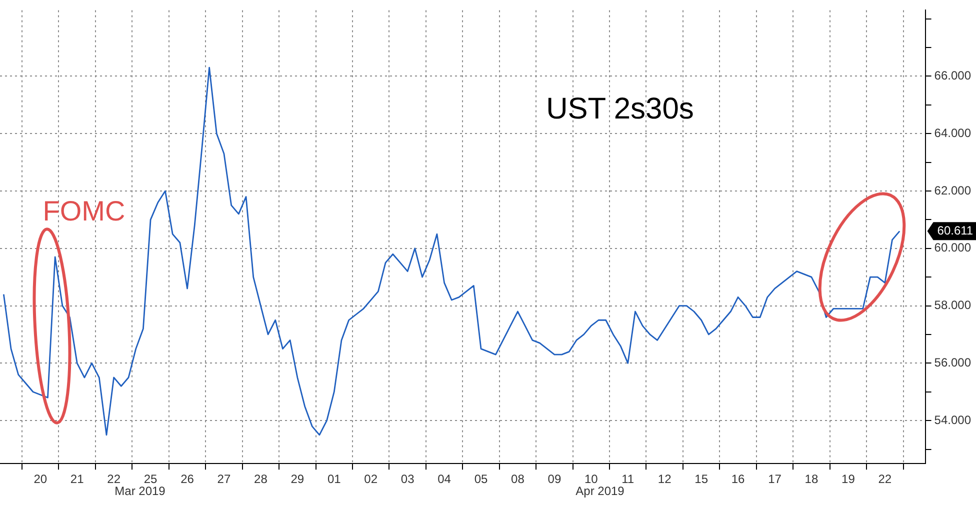  What do you see at coordinates (811, 479) in the screenshot?
I see `x-tick-label: 18` at bounding box center [811, 479].